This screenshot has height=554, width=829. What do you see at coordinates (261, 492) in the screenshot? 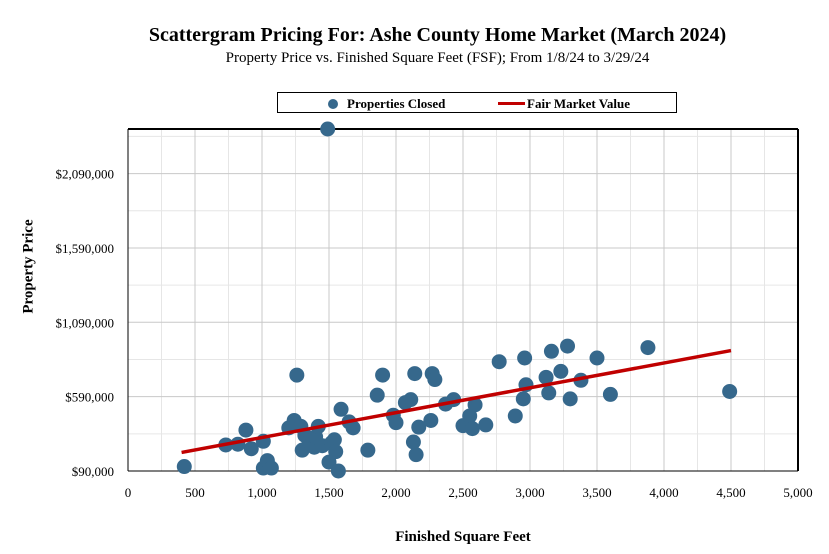
I see `x-tick-label: 1,000` at bounding box center [261, 492].